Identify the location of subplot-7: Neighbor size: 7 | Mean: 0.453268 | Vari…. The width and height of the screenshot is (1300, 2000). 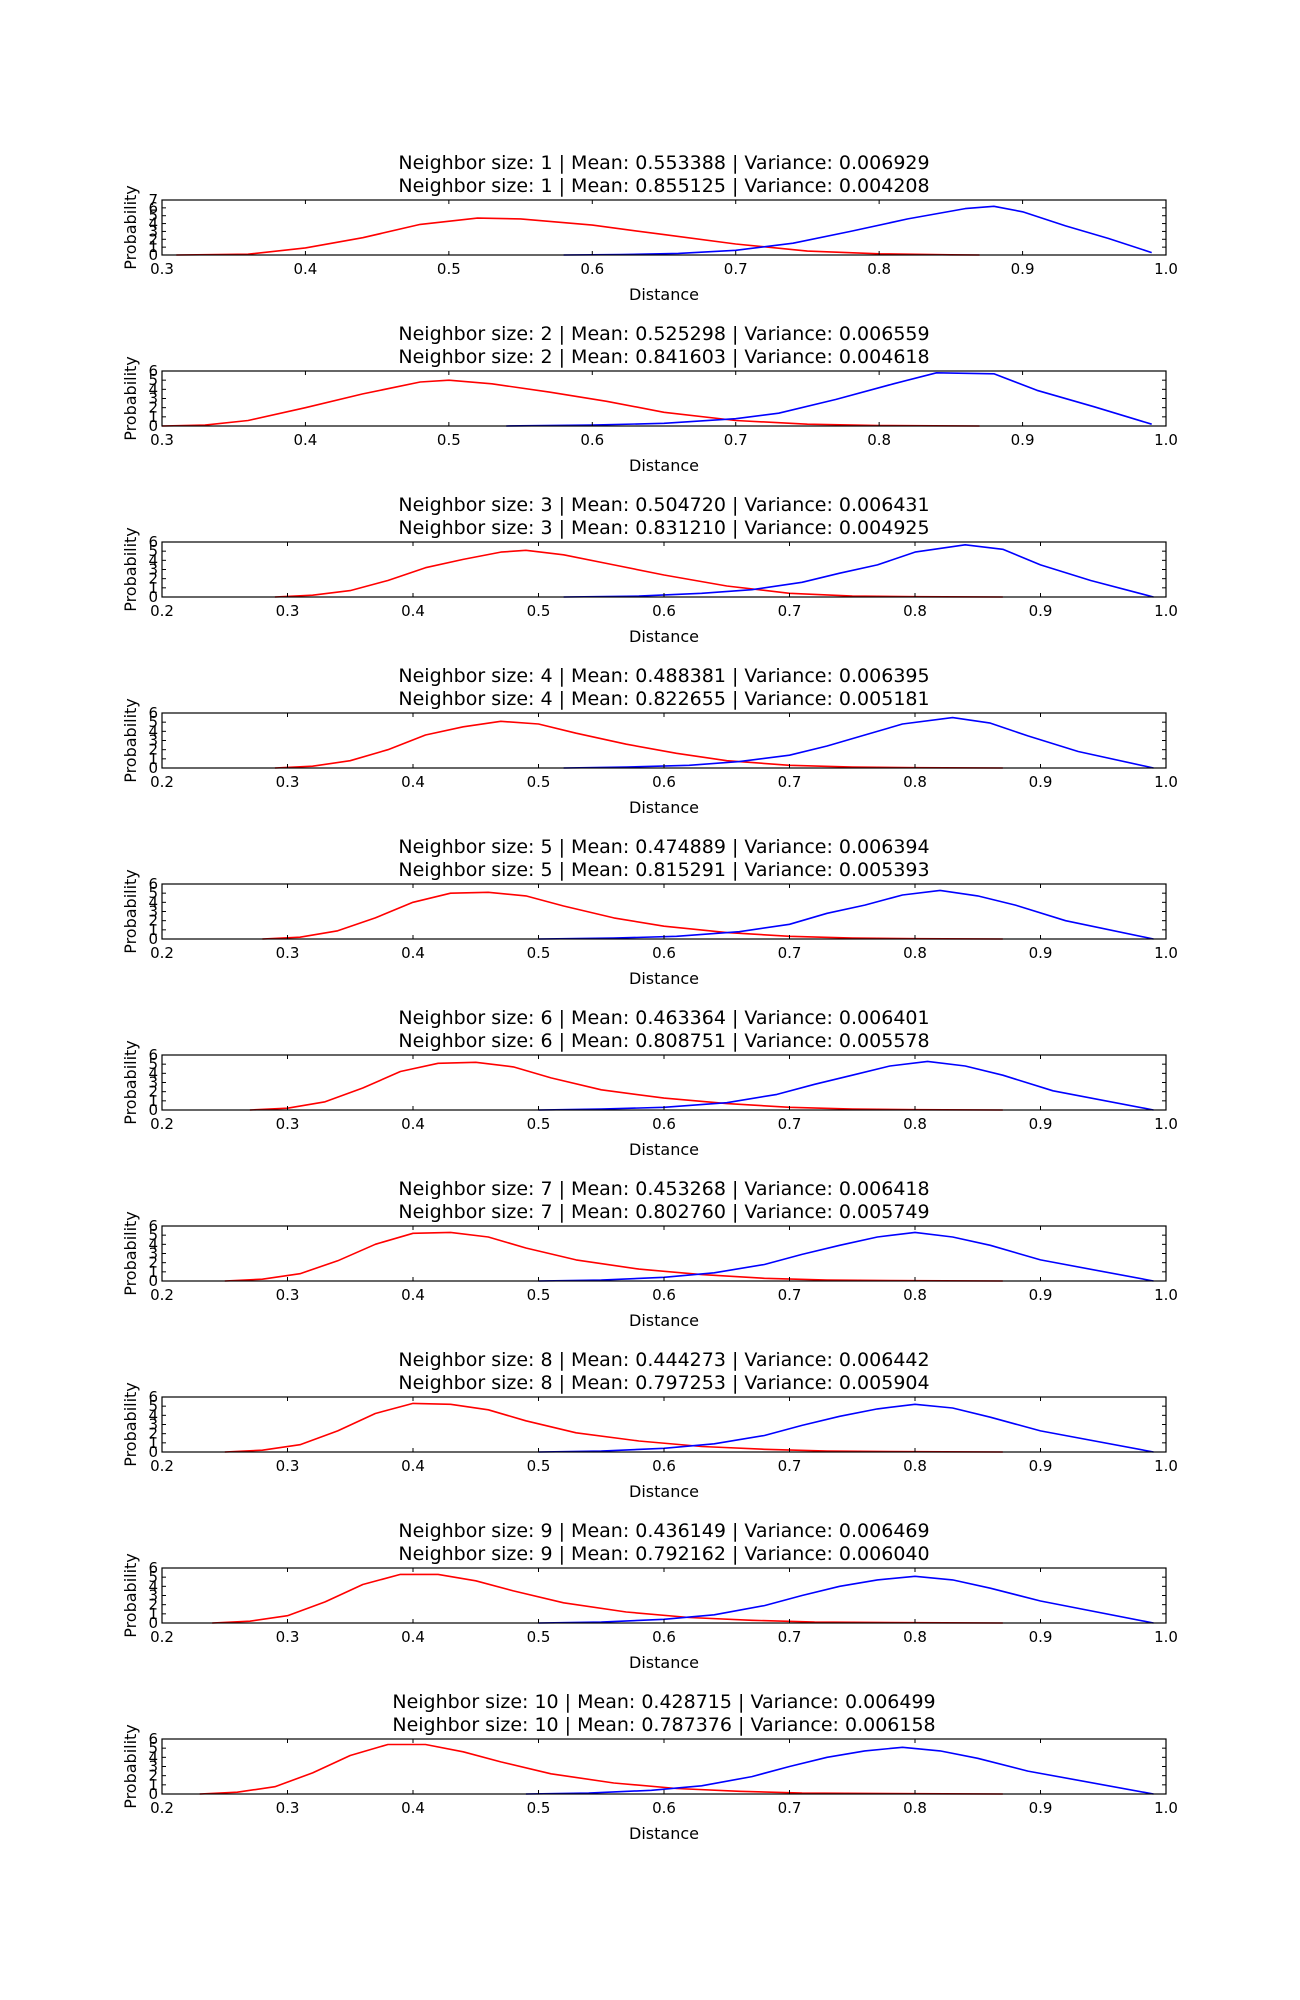
(649, 1254).